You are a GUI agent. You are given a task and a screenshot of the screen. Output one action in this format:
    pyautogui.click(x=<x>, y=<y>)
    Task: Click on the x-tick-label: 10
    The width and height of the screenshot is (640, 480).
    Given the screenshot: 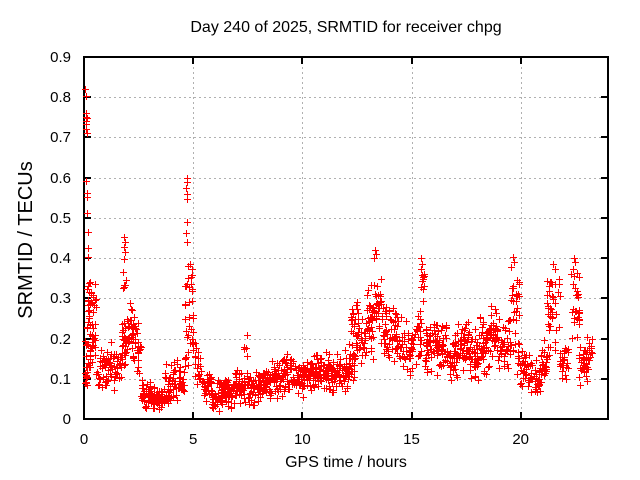 What is the action you would take?
    pyautogui.click(x=302, y=439)
    